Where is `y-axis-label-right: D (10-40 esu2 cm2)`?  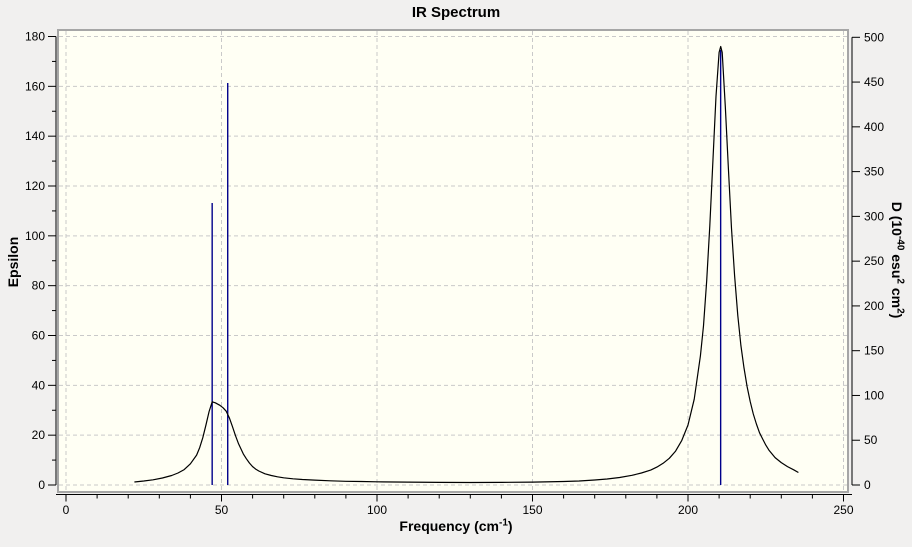 y-axis-label-right: D (10-40 esu2 cm2) is located at coordinates (897, 260).